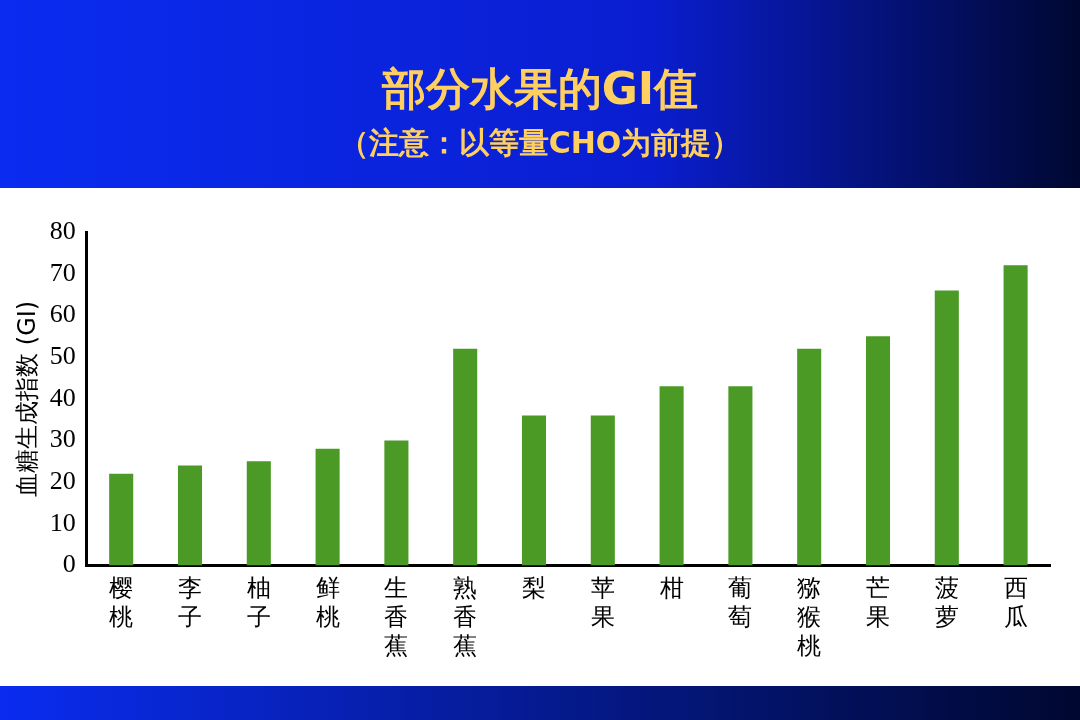 The image size is (1080, 720). I want to click on y-tick-label: 70, so click(62, 272).